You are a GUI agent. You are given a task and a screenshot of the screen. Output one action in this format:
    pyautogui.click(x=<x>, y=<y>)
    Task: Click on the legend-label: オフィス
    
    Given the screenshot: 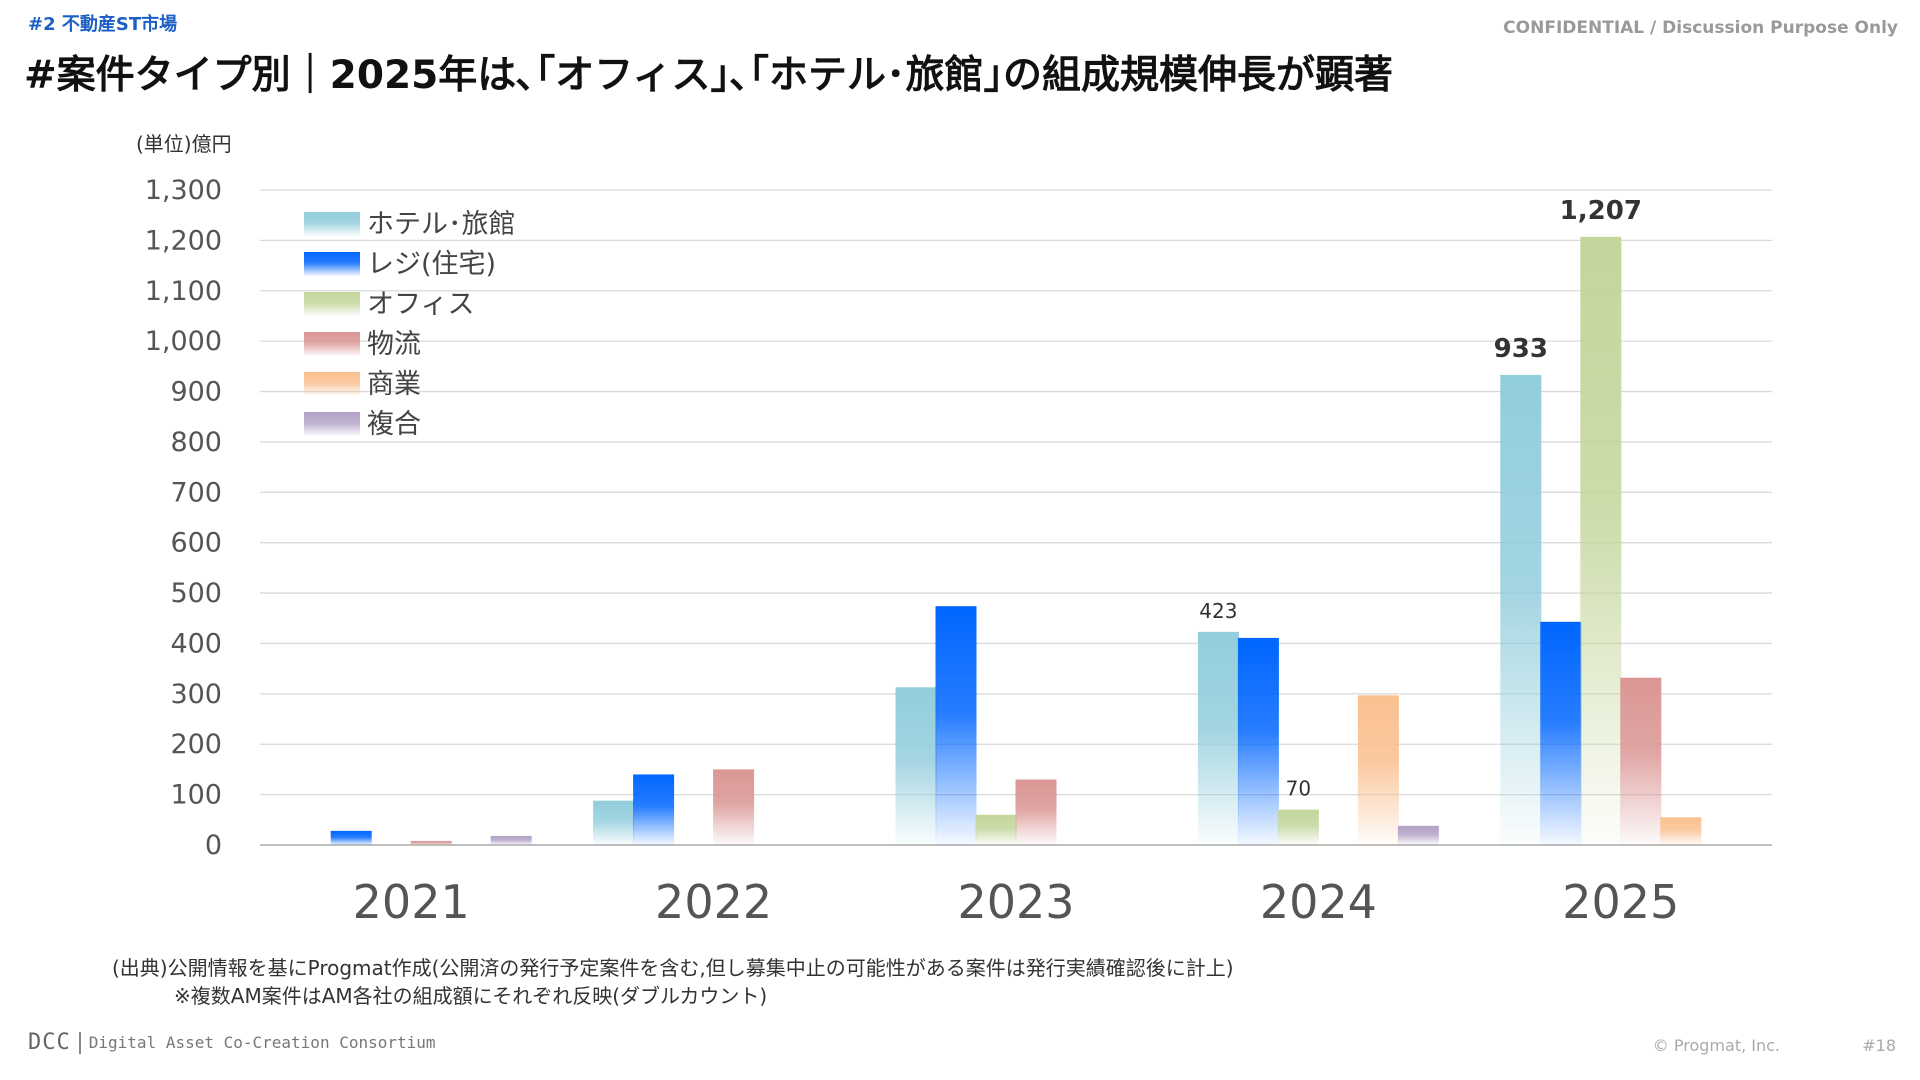 What is the action you would take?
    pyautogui.click(x=420, y=304)
    